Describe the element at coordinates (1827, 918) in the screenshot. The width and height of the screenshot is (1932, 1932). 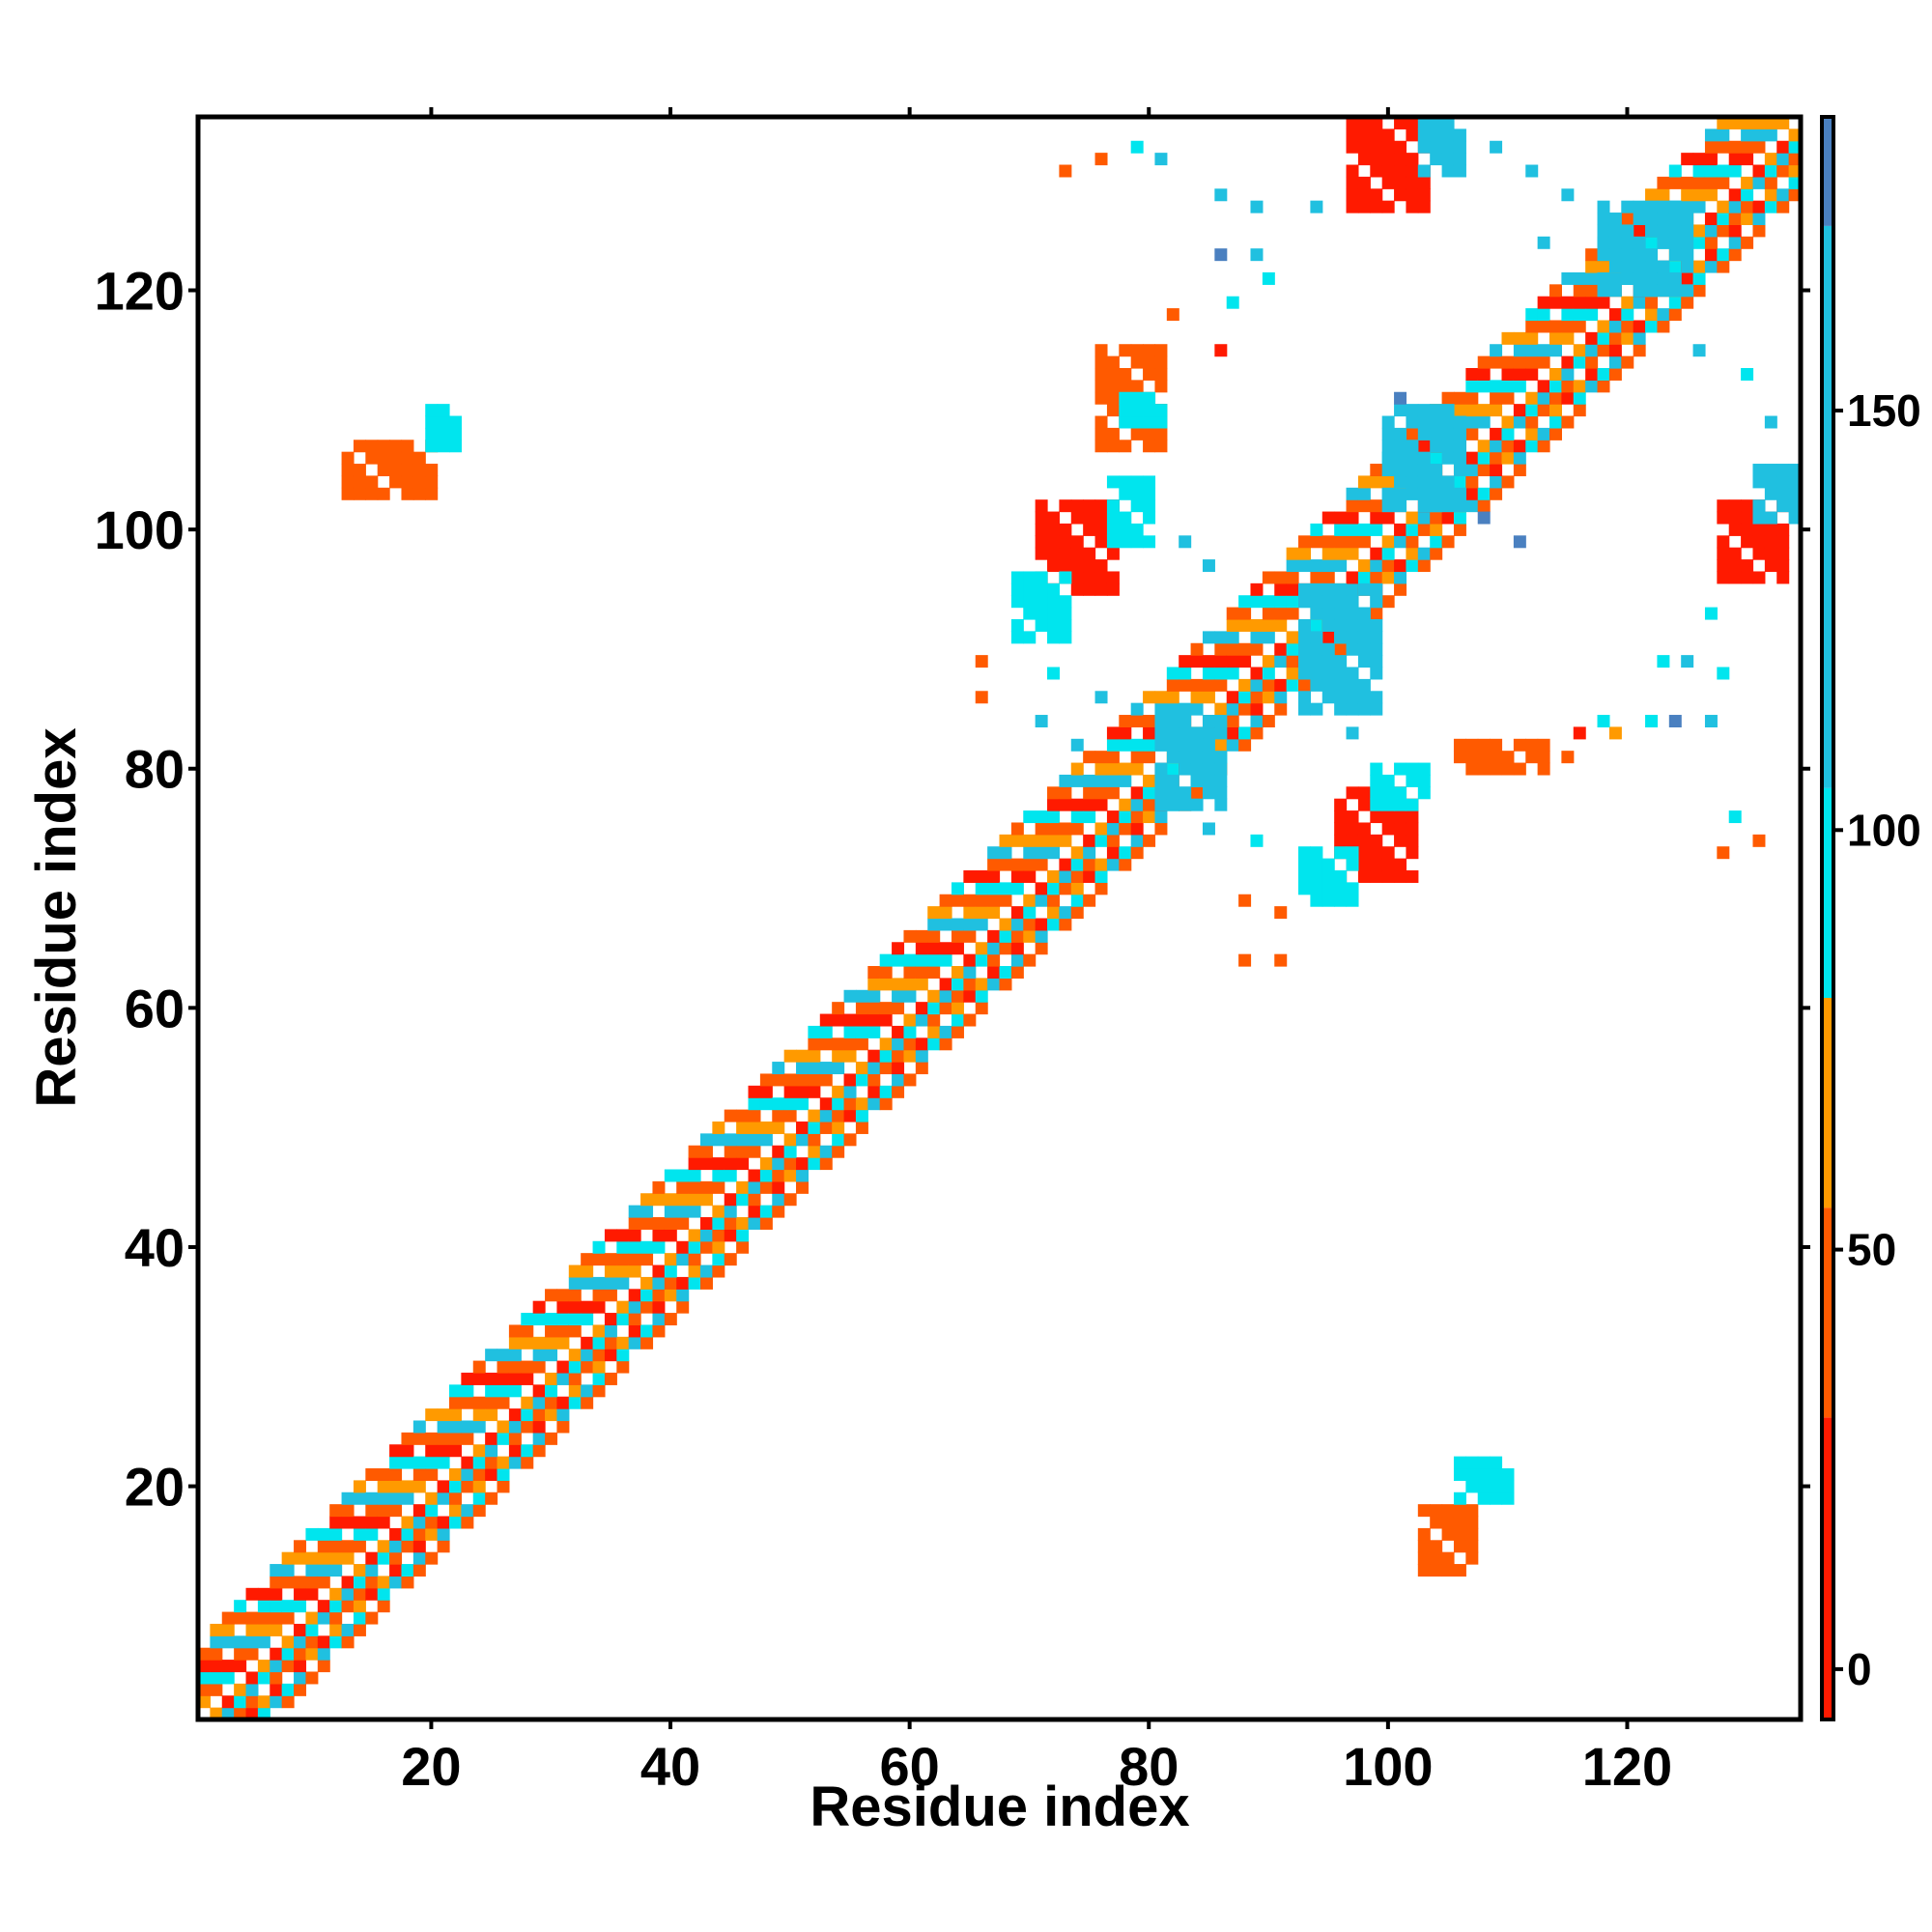
I see `colorbar-frame` at that location.